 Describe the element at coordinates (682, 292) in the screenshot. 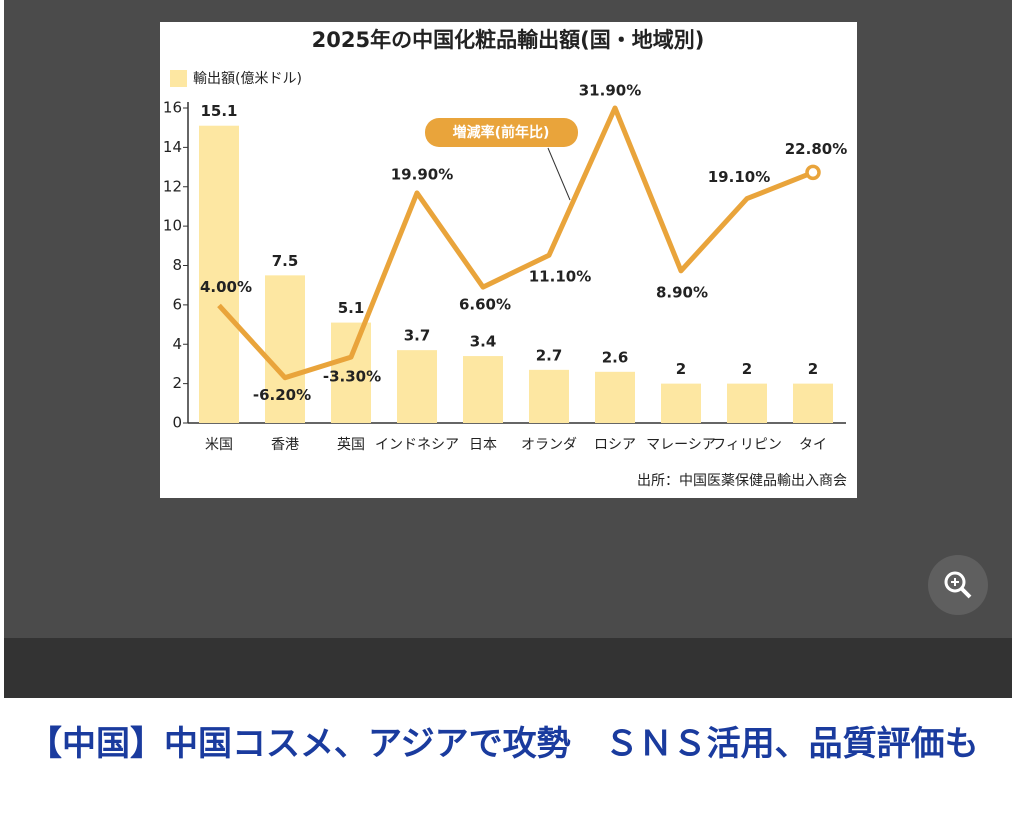

I see `line-value-label: 8.90%` at that location.